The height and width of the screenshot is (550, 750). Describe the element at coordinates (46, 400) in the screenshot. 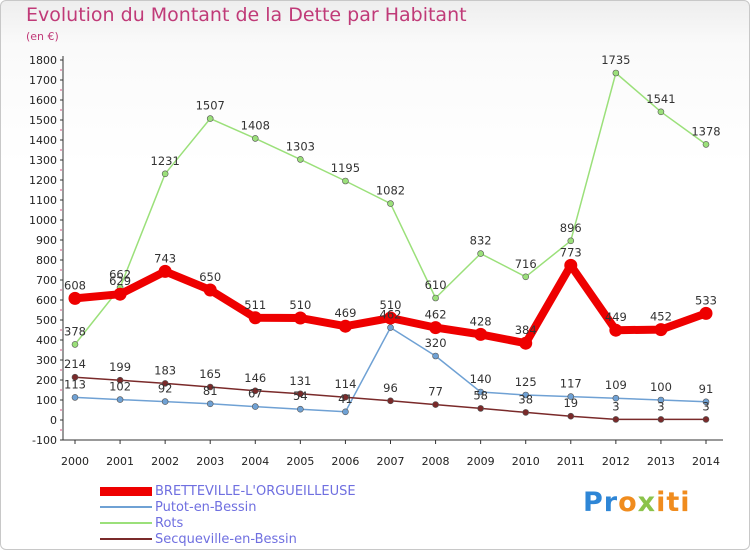

I see `y-tick-label: 100` at that location.